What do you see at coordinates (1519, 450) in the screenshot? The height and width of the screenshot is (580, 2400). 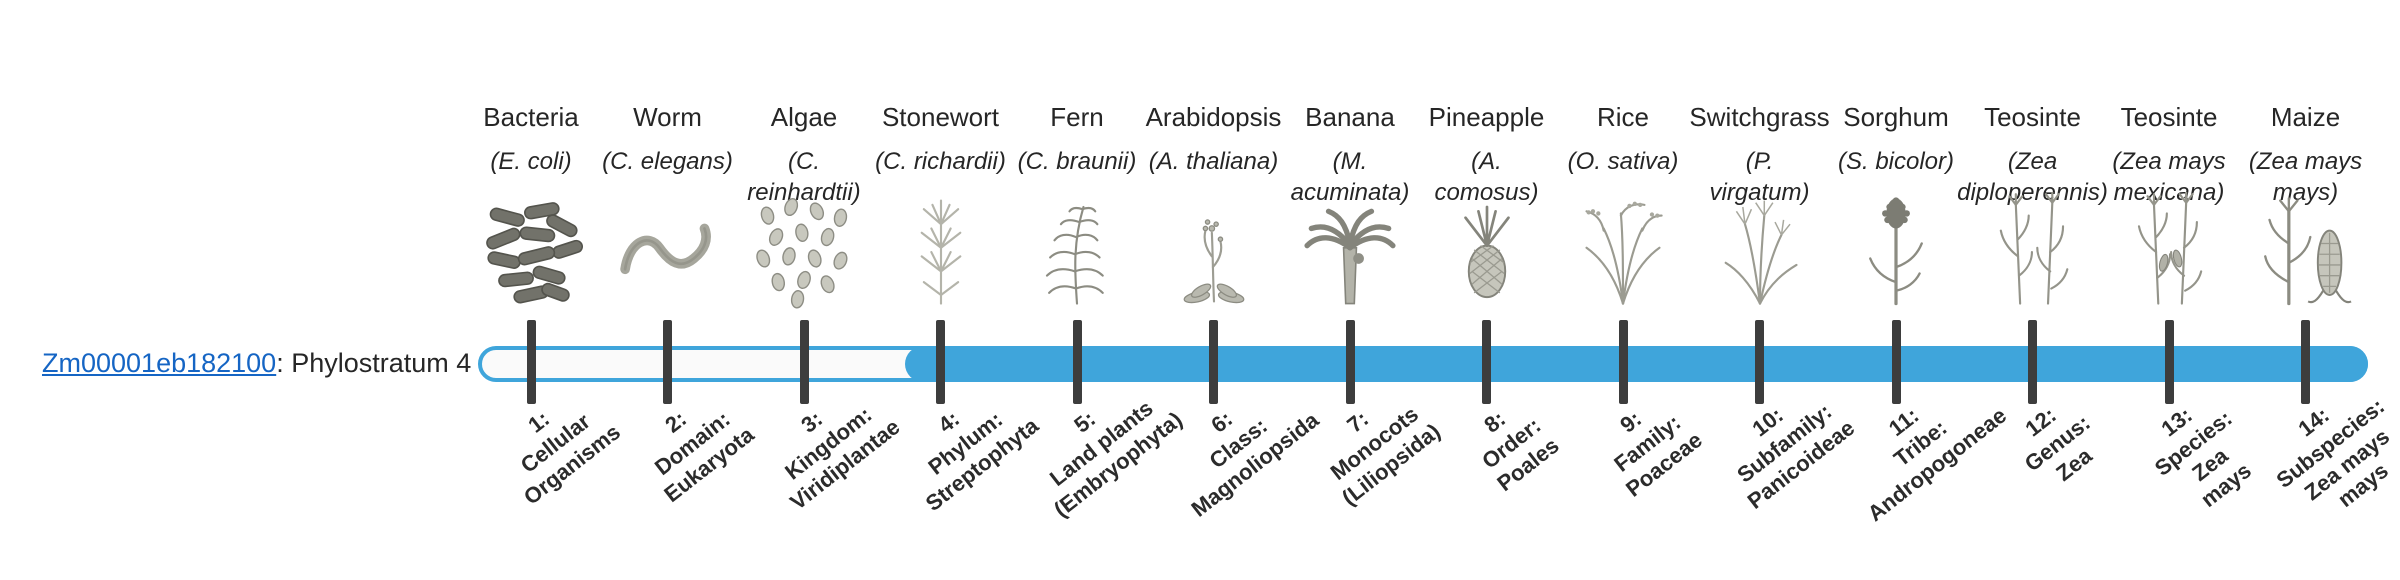 I see `phylostratum-stage-label: 8: Order: Poales` at bounding box center [1519, 450].